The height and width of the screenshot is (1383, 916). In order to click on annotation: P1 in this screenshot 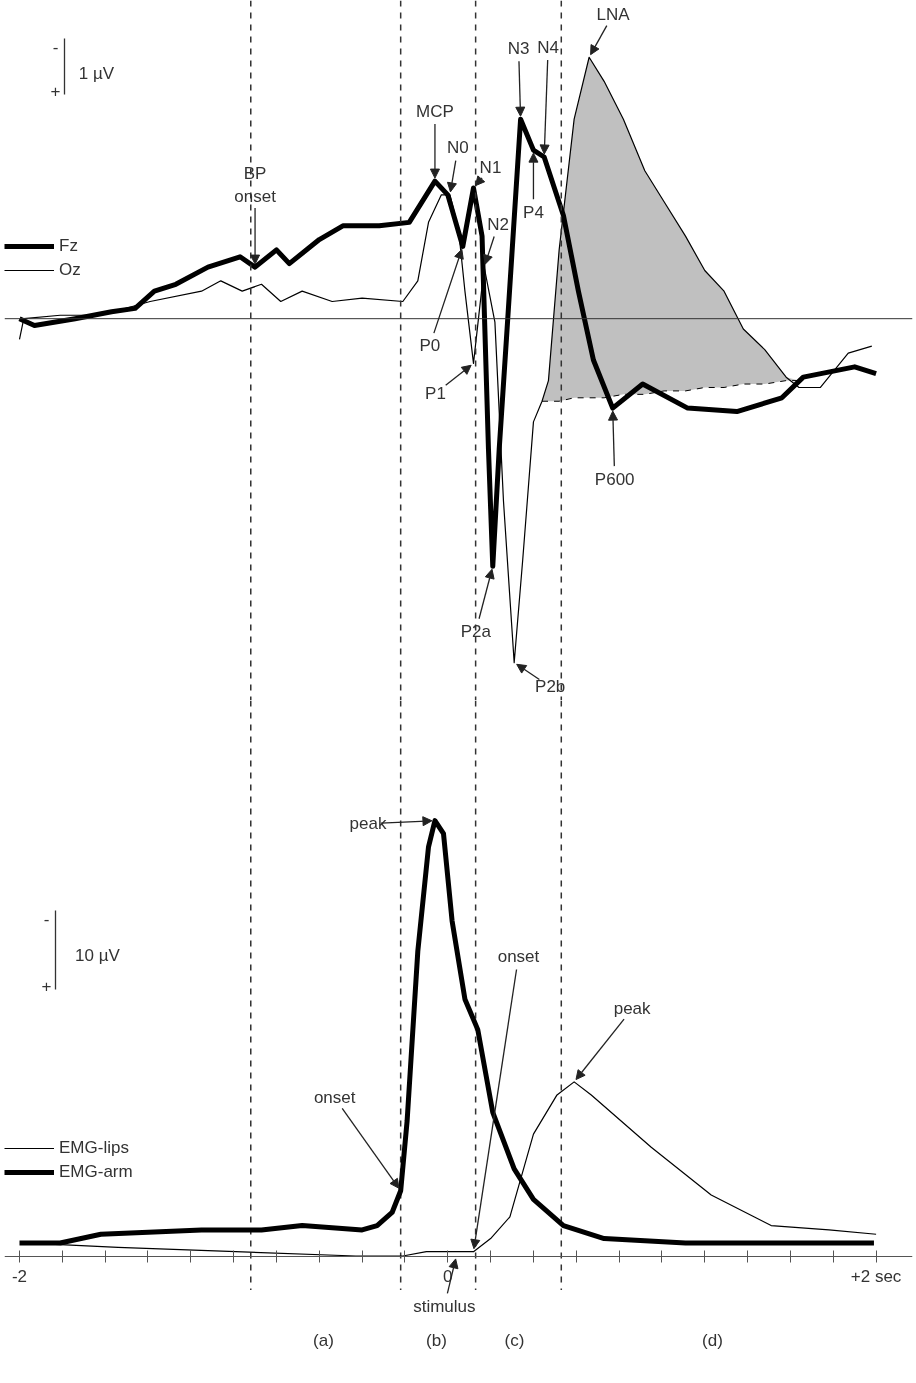, I will do `click(435, 393)`.